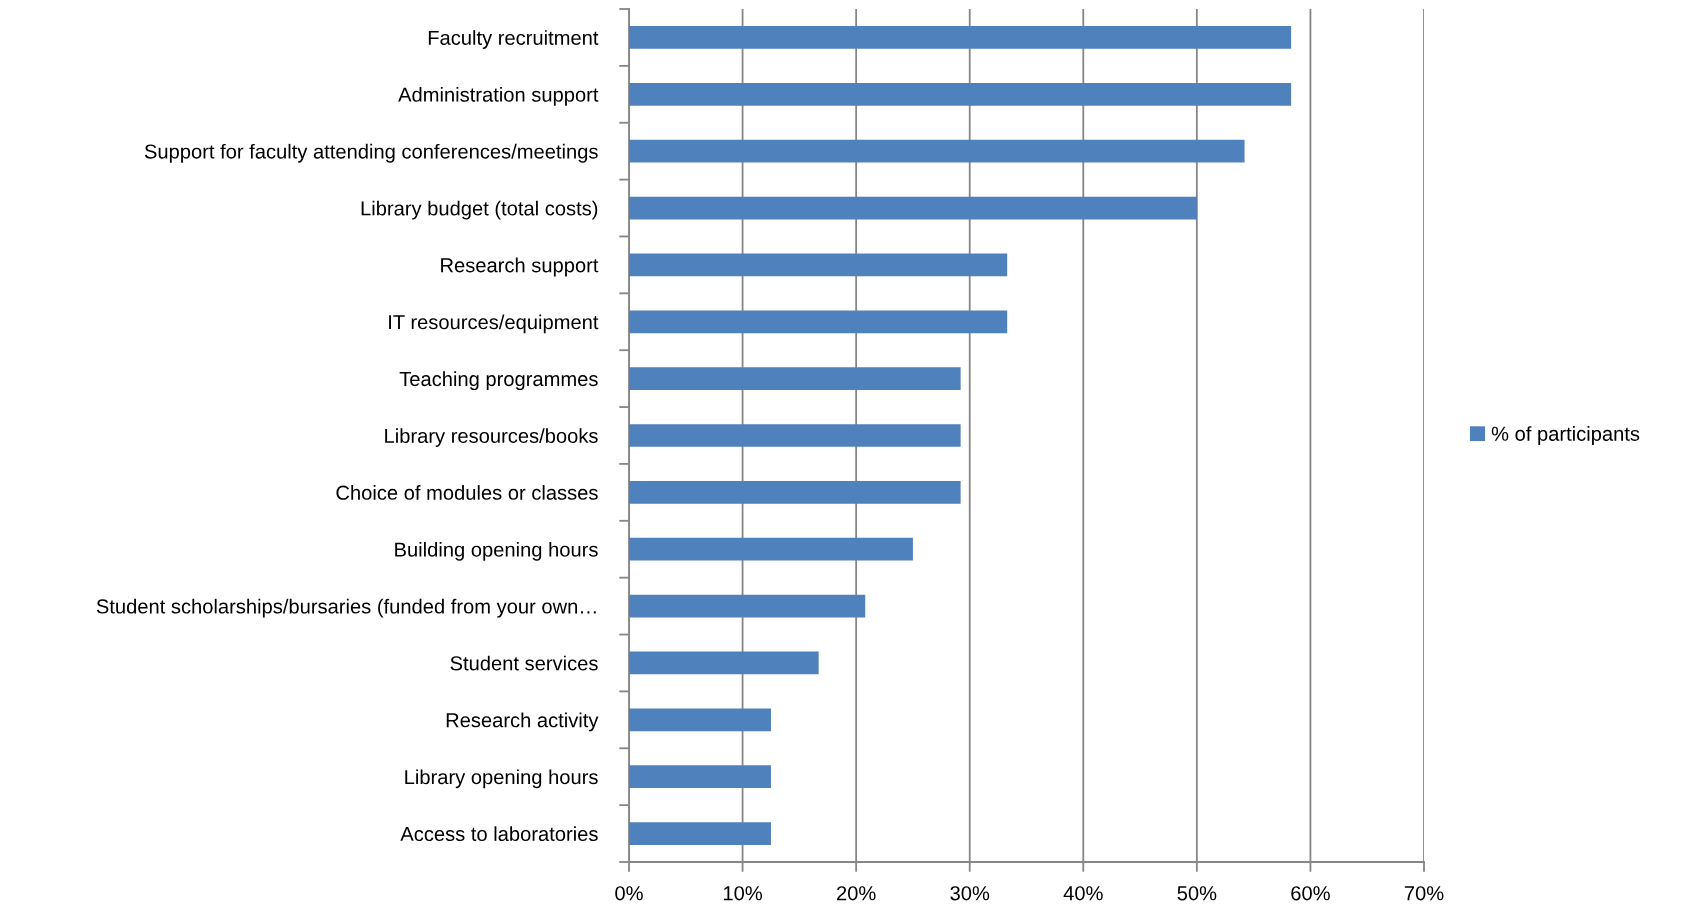 The image size is (1707, 910). What do you see at coordinates (629, 893) in the screenshot?
I see `x-tick-label: 0%` at bounding box center [629, 893].